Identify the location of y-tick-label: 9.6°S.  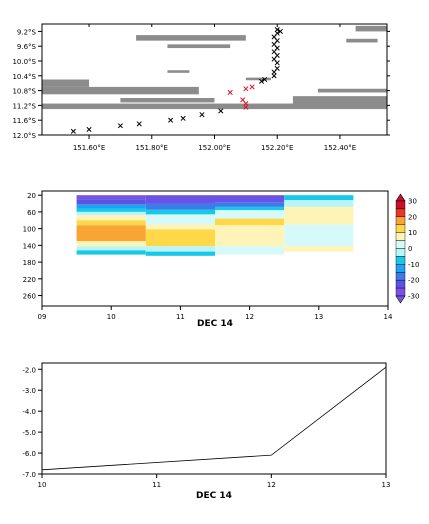
(27, 47).